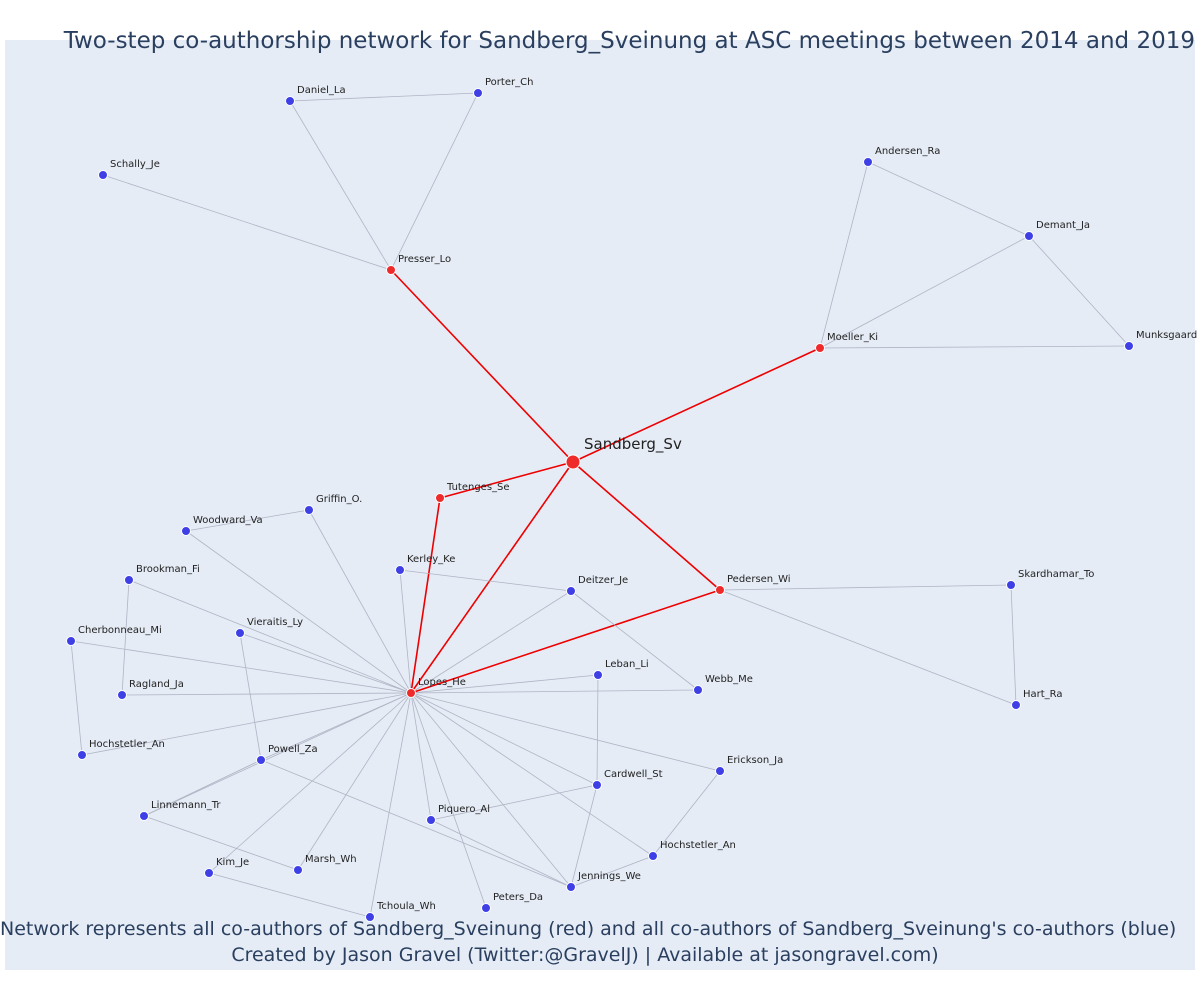  I want to click on node-lopes-he: Lopes_He, so click(436, 687).